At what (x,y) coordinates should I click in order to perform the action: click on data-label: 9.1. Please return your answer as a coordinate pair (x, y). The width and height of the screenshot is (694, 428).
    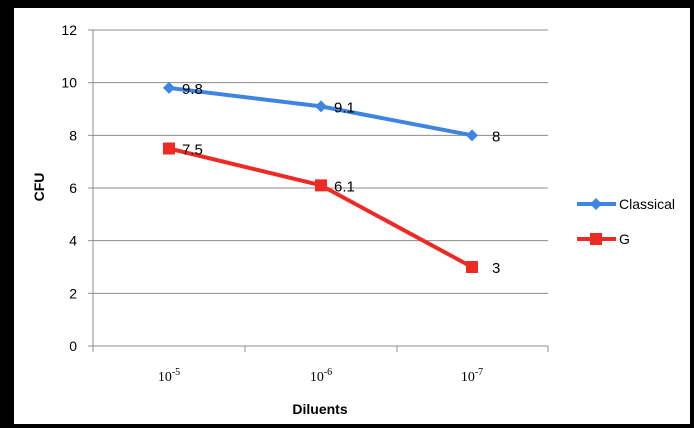
    Looking at the image, I should click on (344, 107).